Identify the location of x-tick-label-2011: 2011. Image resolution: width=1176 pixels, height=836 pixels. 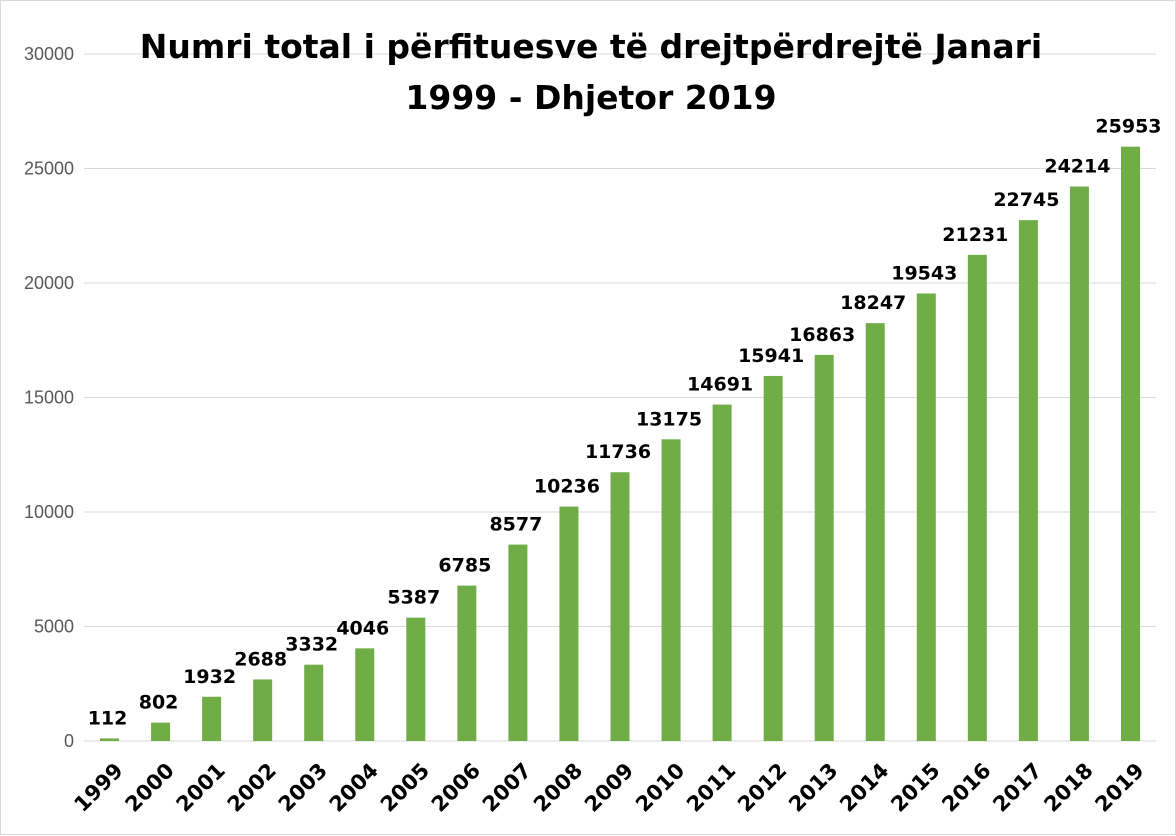
(711, 787).